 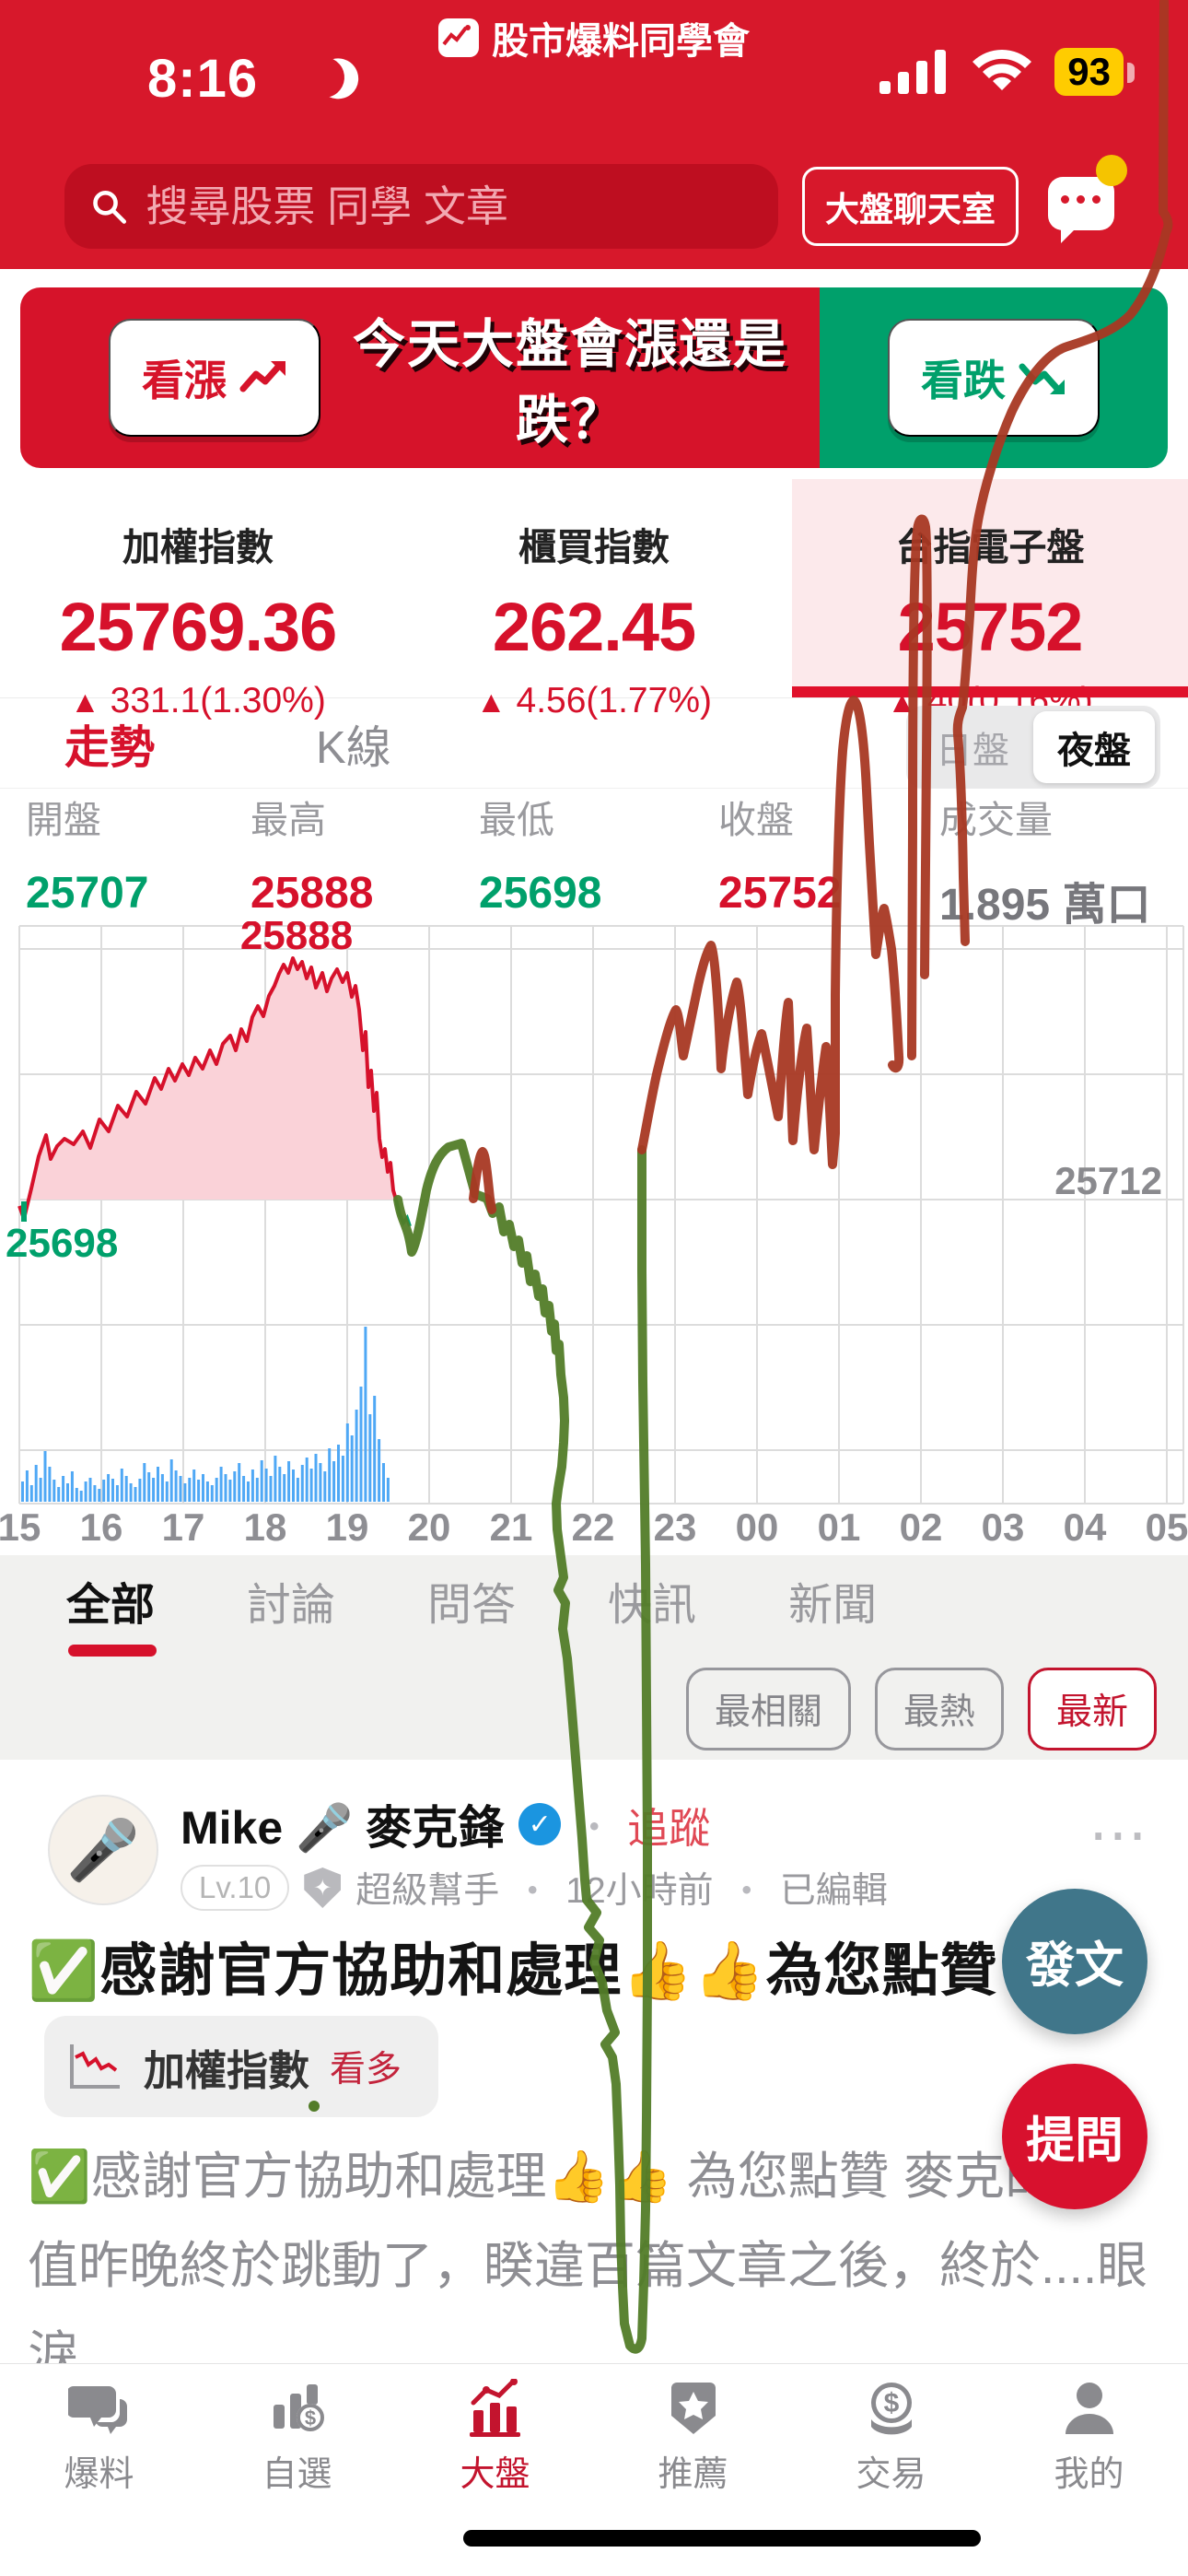 What do you see at coordinates (262, 376) in the screenshot?
I see `trend-up-icon` at bounding box center [262, 376].